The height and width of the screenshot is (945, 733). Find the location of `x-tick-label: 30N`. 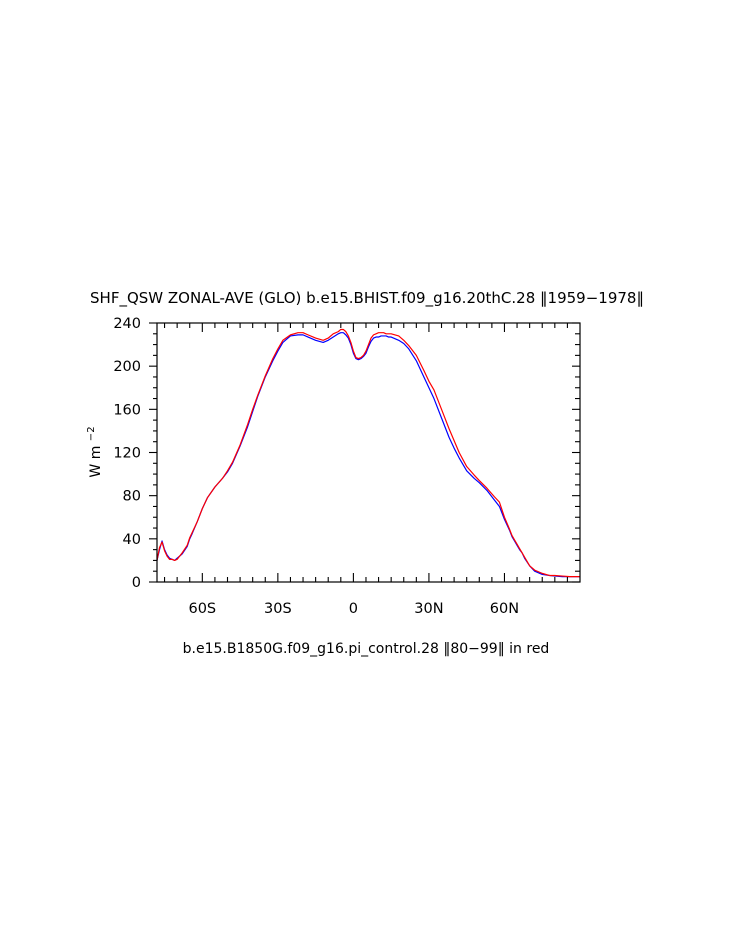

x-tick-label: 30N is located at coordinates (428, 609).